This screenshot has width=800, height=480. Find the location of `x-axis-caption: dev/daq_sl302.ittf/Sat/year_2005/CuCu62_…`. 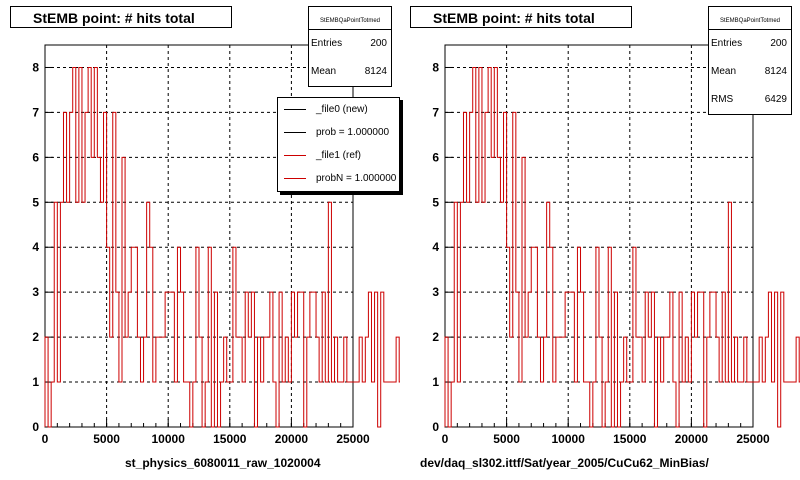

x-axis-caption: dev/daq_sl302.ittf/Sat/year_2005/CuCu62_… is located at coordinates (564, 463).